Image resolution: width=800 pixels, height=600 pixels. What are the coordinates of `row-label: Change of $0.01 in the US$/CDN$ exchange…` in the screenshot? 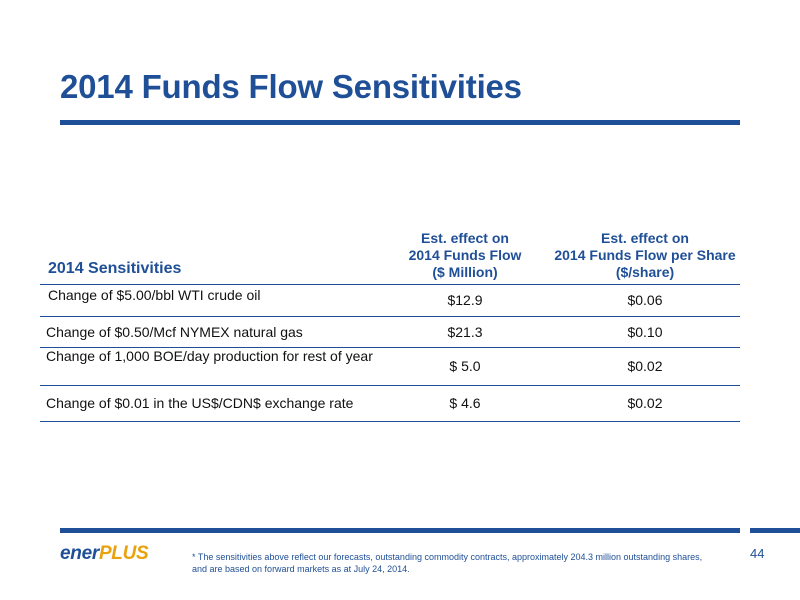 It's located at (200, 403).